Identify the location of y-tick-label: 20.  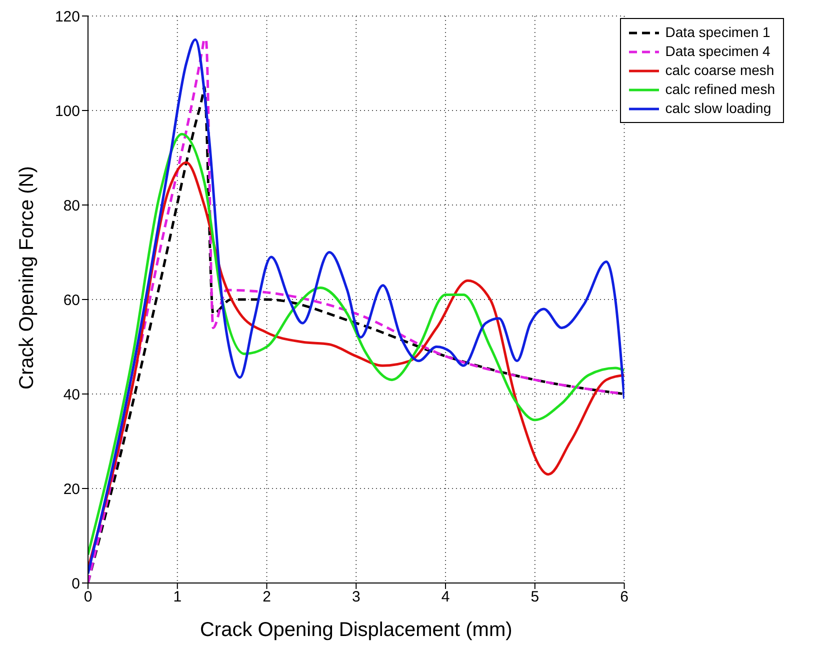
(71, 489).